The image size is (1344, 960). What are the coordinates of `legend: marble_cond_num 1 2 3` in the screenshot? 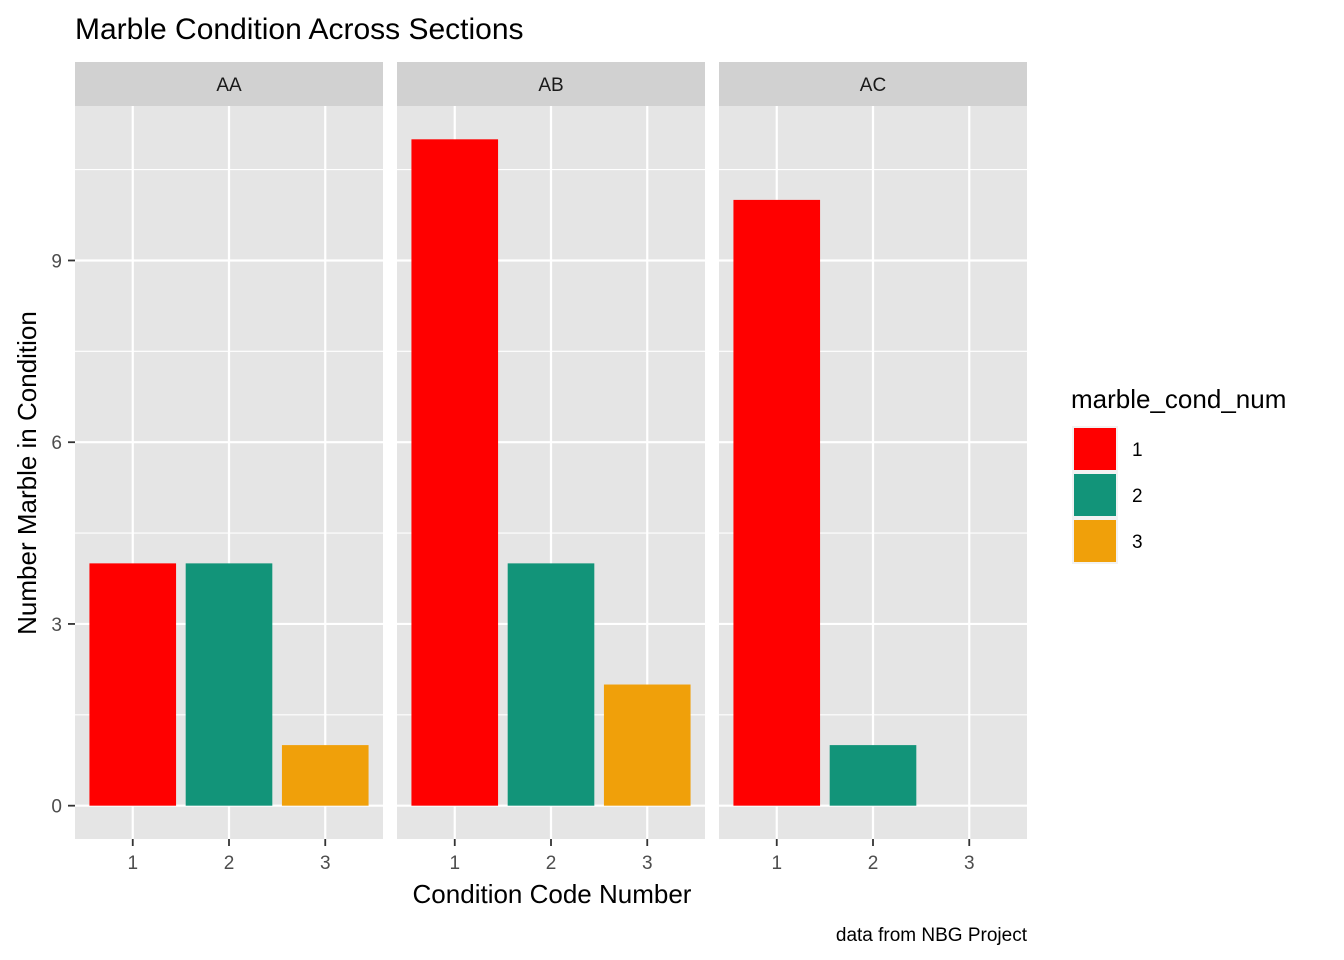 It's located at (1178, 474).